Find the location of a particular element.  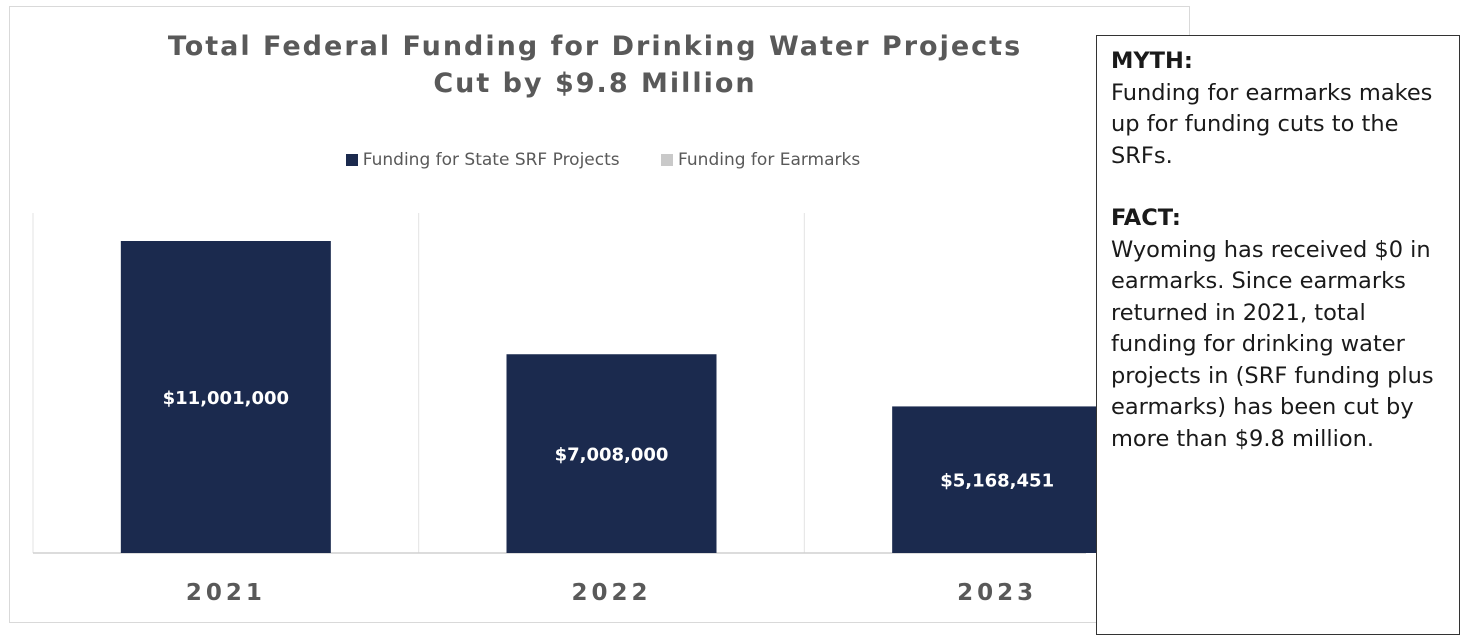

legend-label-srf: Funding for State SRF Projects is located at coordinates (491, 160).